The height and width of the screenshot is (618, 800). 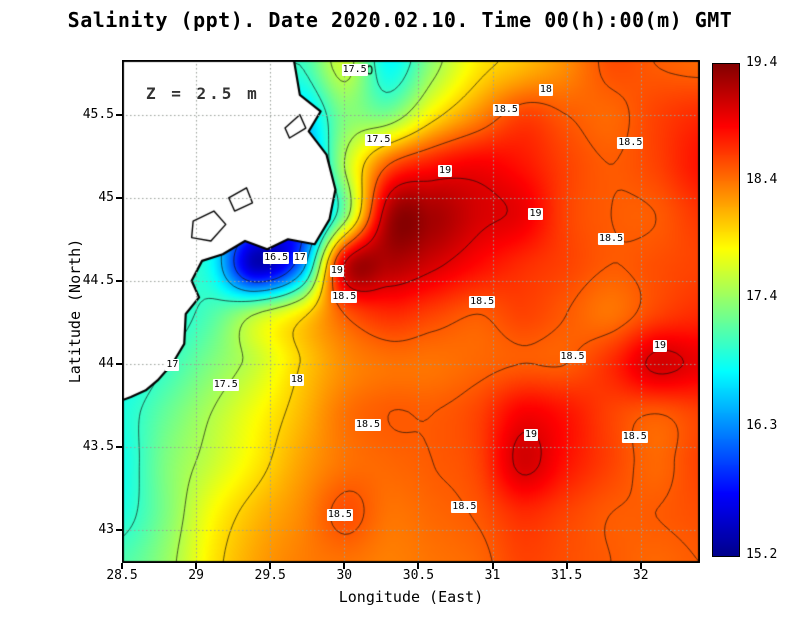 I want to click on x-tick-label: 30.5, so click(x=418, y=575).